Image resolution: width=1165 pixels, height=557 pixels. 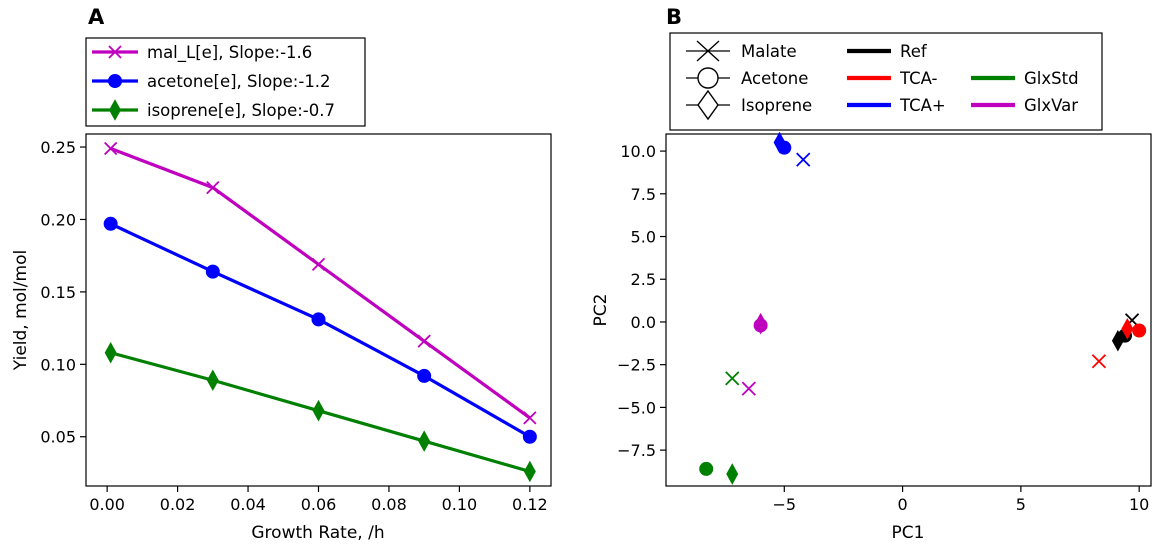 What do you see at coordinates (601, 310) in the screenshot?
I see `chart-b-y-axis-label: PC2` at bounding box center [601, 310].